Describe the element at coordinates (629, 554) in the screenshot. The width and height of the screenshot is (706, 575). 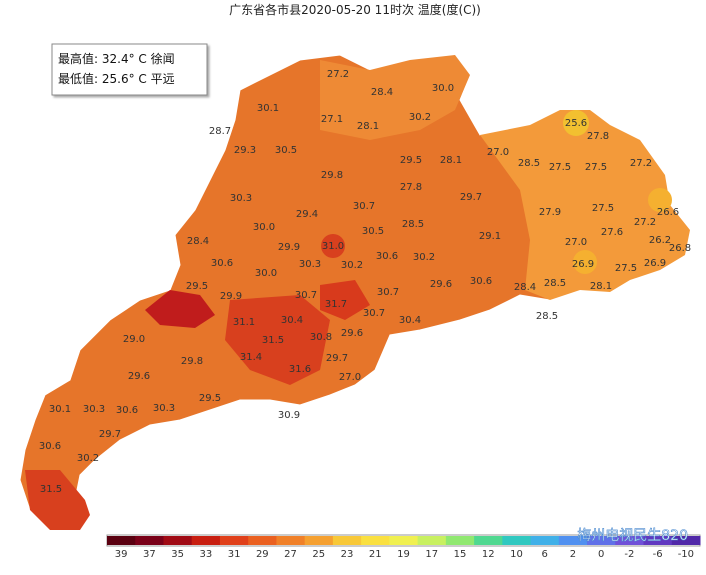
I see `scale-label: -2` at that location.